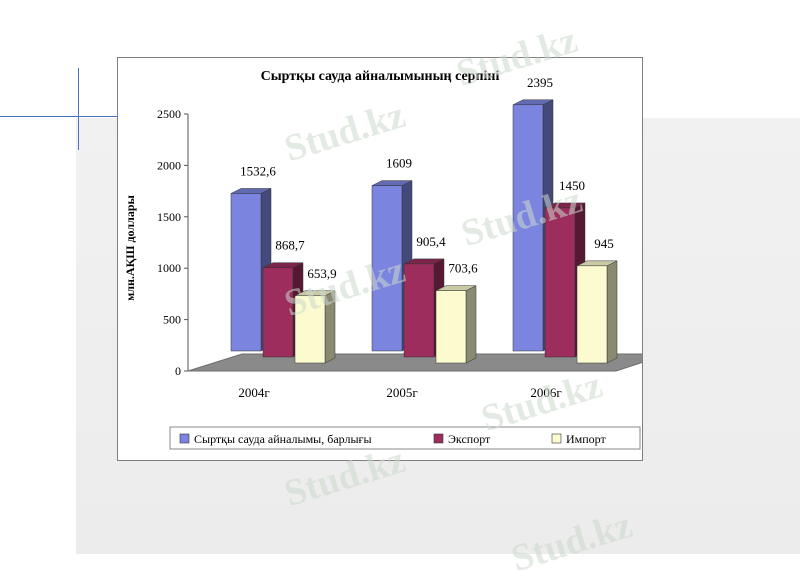  I want to click on x-tick-label: 2006г, so click(545, 392).